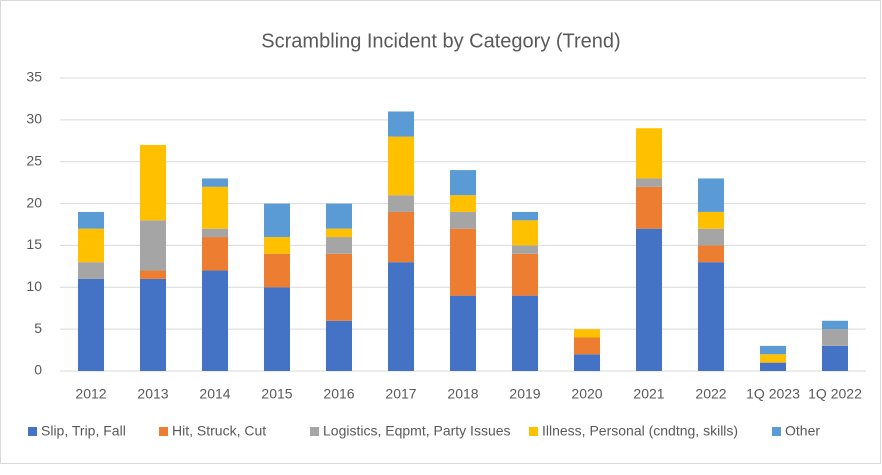 Image resolution: width=882 pixels, height=475 pixels. Describe the element at coordinates (34, 286) in the screenshot. I see `y-tick-label: 10` at that location.